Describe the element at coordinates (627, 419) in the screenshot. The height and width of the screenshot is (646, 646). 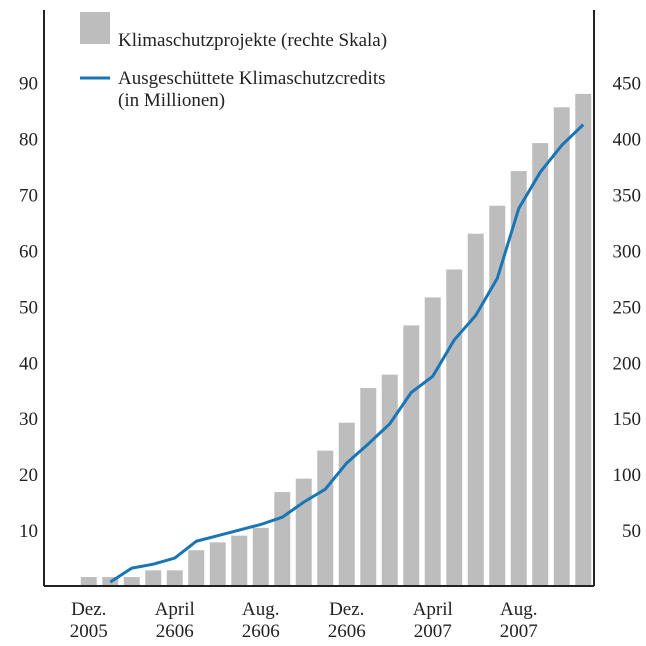
I see `y2-tick-label: 150` at that location.